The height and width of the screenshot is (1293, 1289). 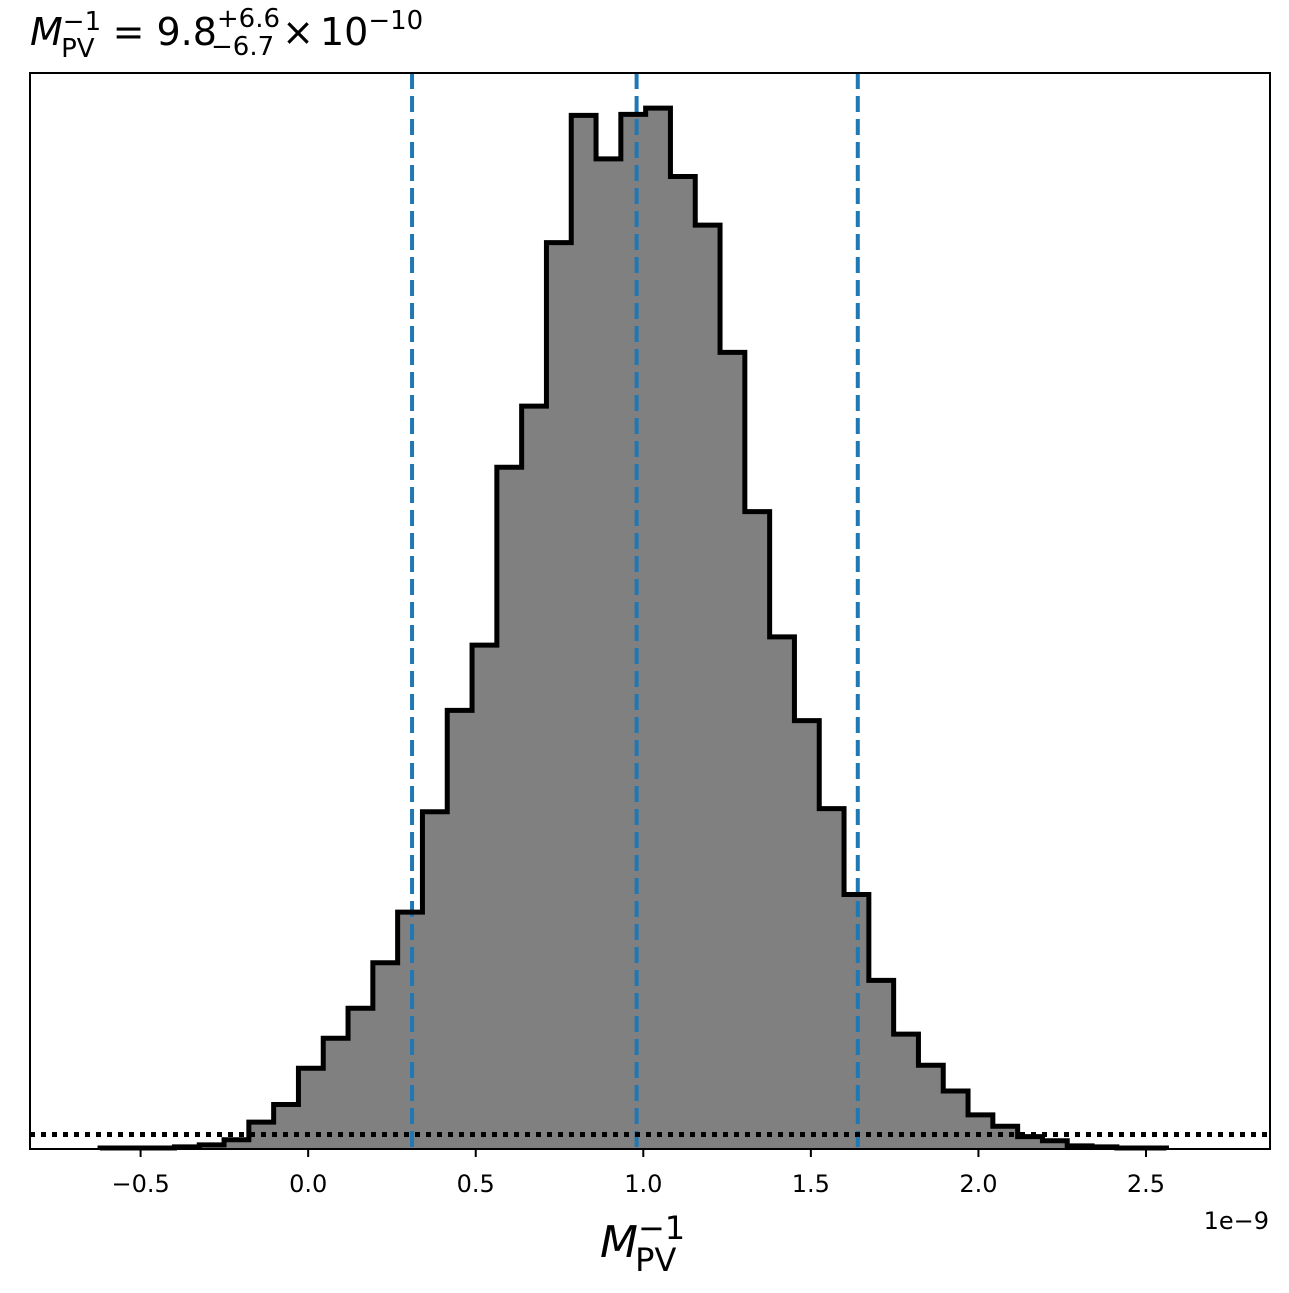 What do you see at coordinates (140, 1184) in the screenshot?
I see `x-tick-label: −0.5` at bounding box center [140, 1184].